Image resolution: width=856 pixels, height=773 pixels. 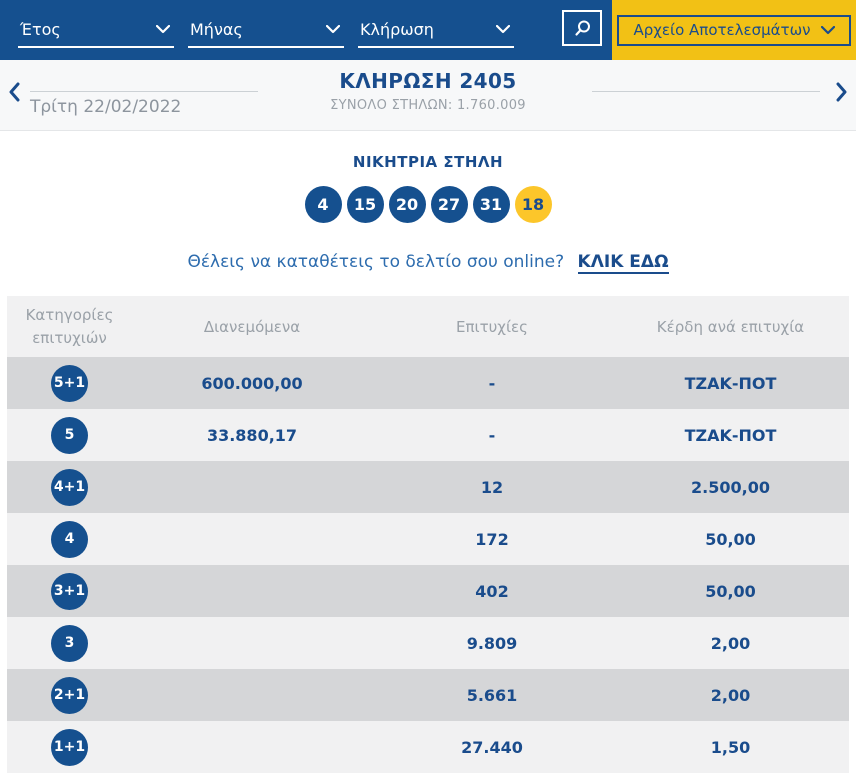 What do you see at coordinates (730, 747) in the screenshot?
I see `prize-cell: 1,50` at bounding box center [730, 747].